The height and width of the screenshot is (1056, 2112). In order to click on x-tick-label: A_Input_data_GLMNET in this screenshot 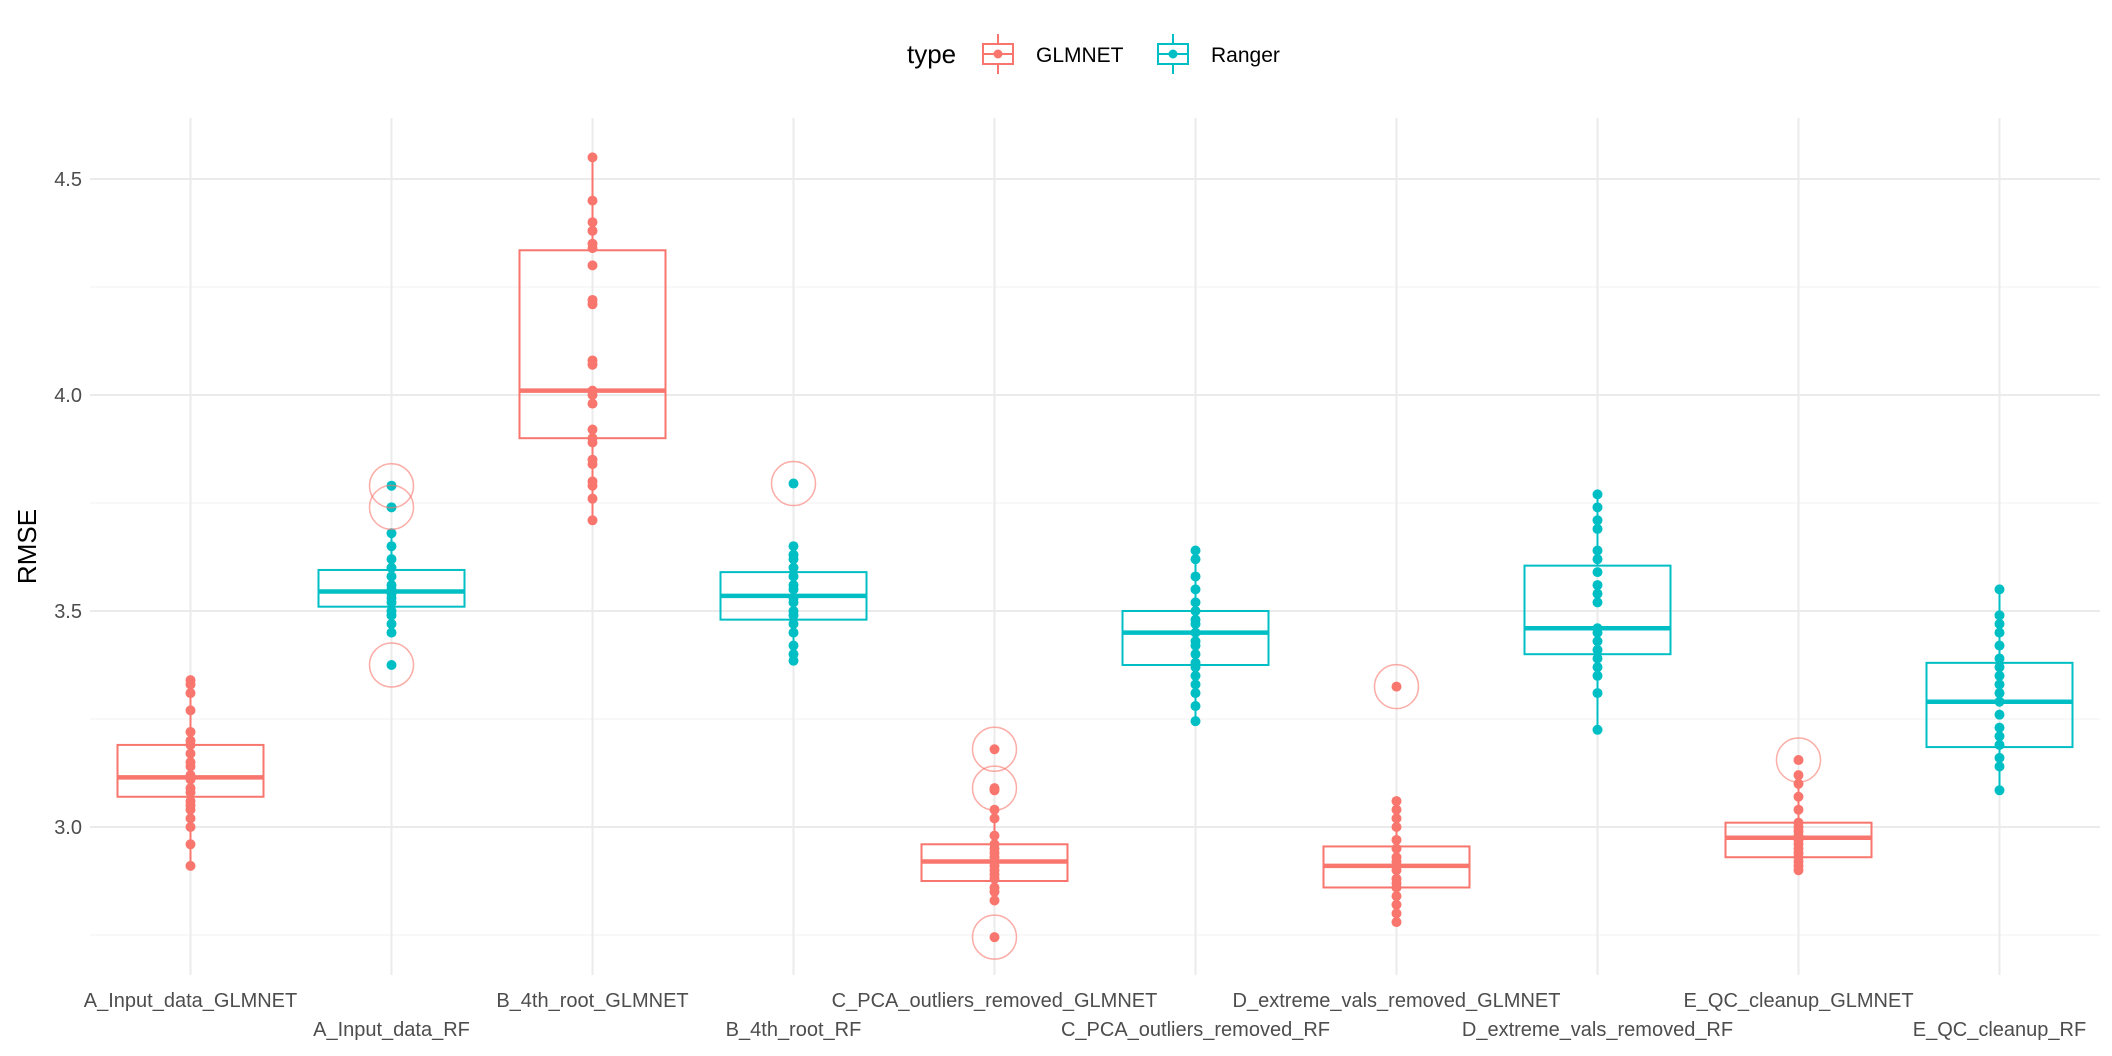, I will do `click(190, 1001)`.